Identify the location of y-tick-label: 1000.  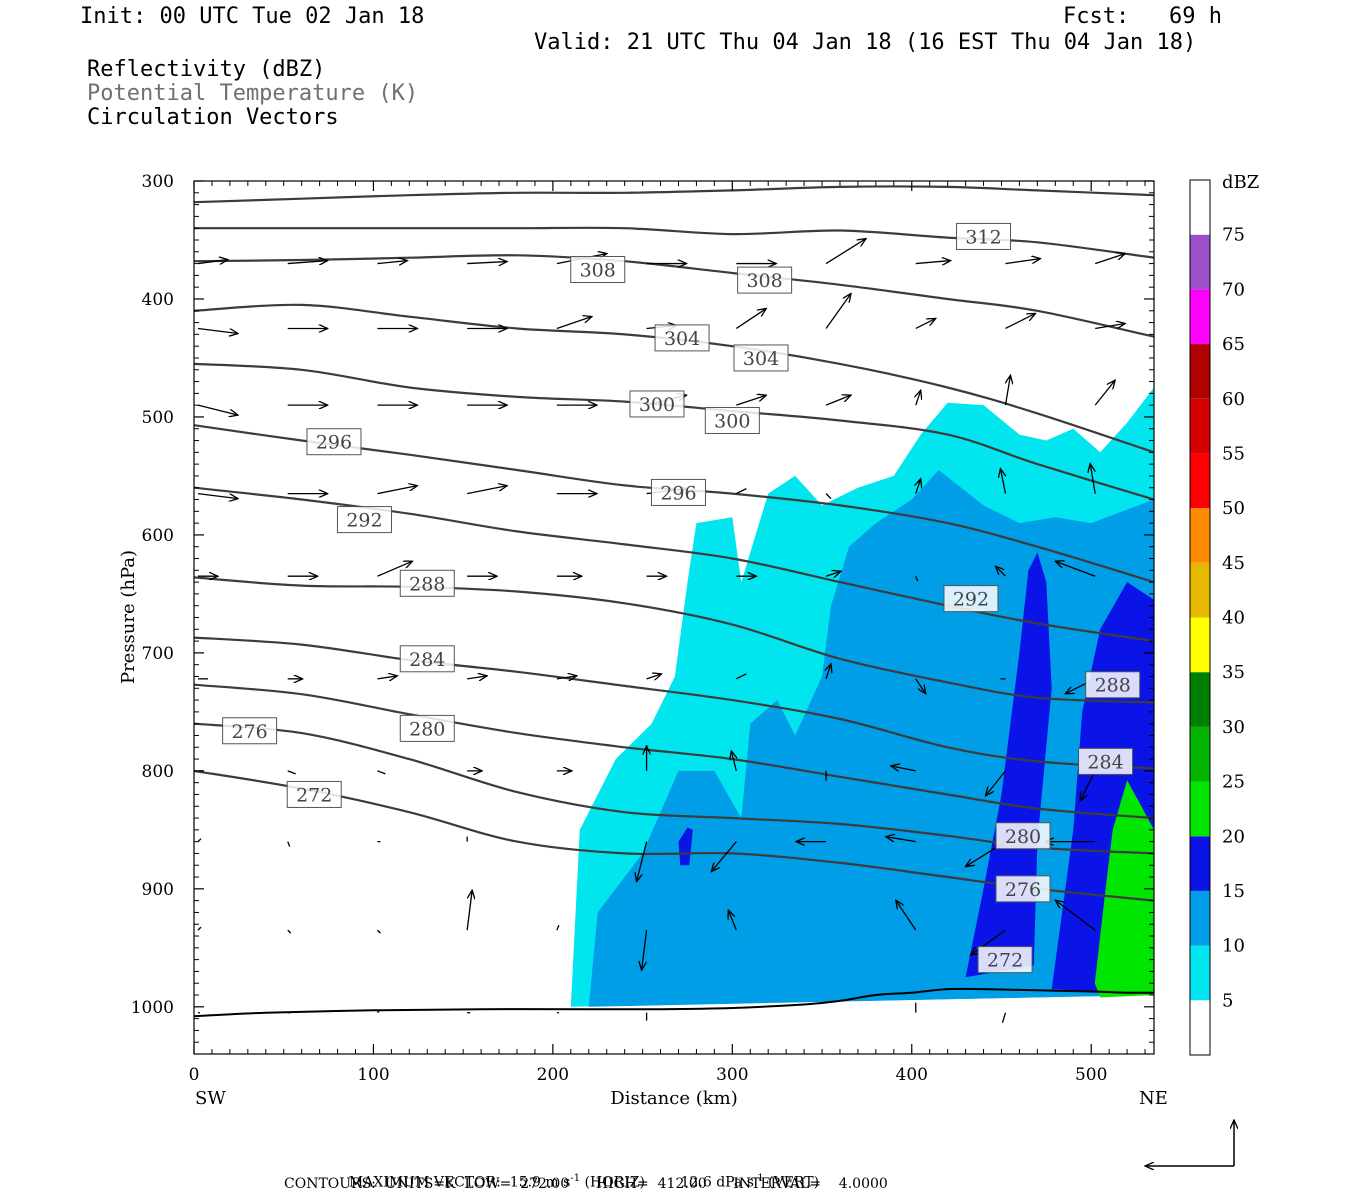
(152, 1008).